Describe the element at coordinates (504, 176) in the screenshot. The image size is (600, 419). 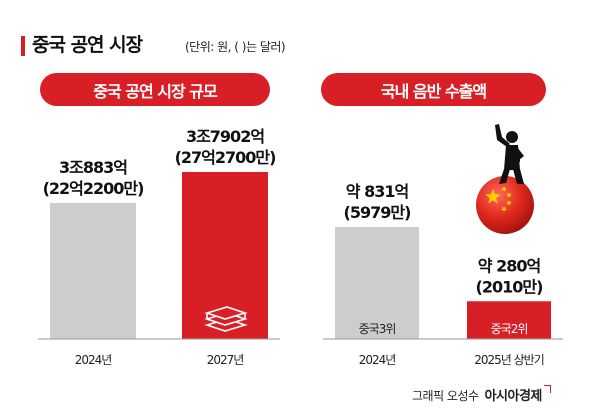
I see `singer-left-leg` at that location.